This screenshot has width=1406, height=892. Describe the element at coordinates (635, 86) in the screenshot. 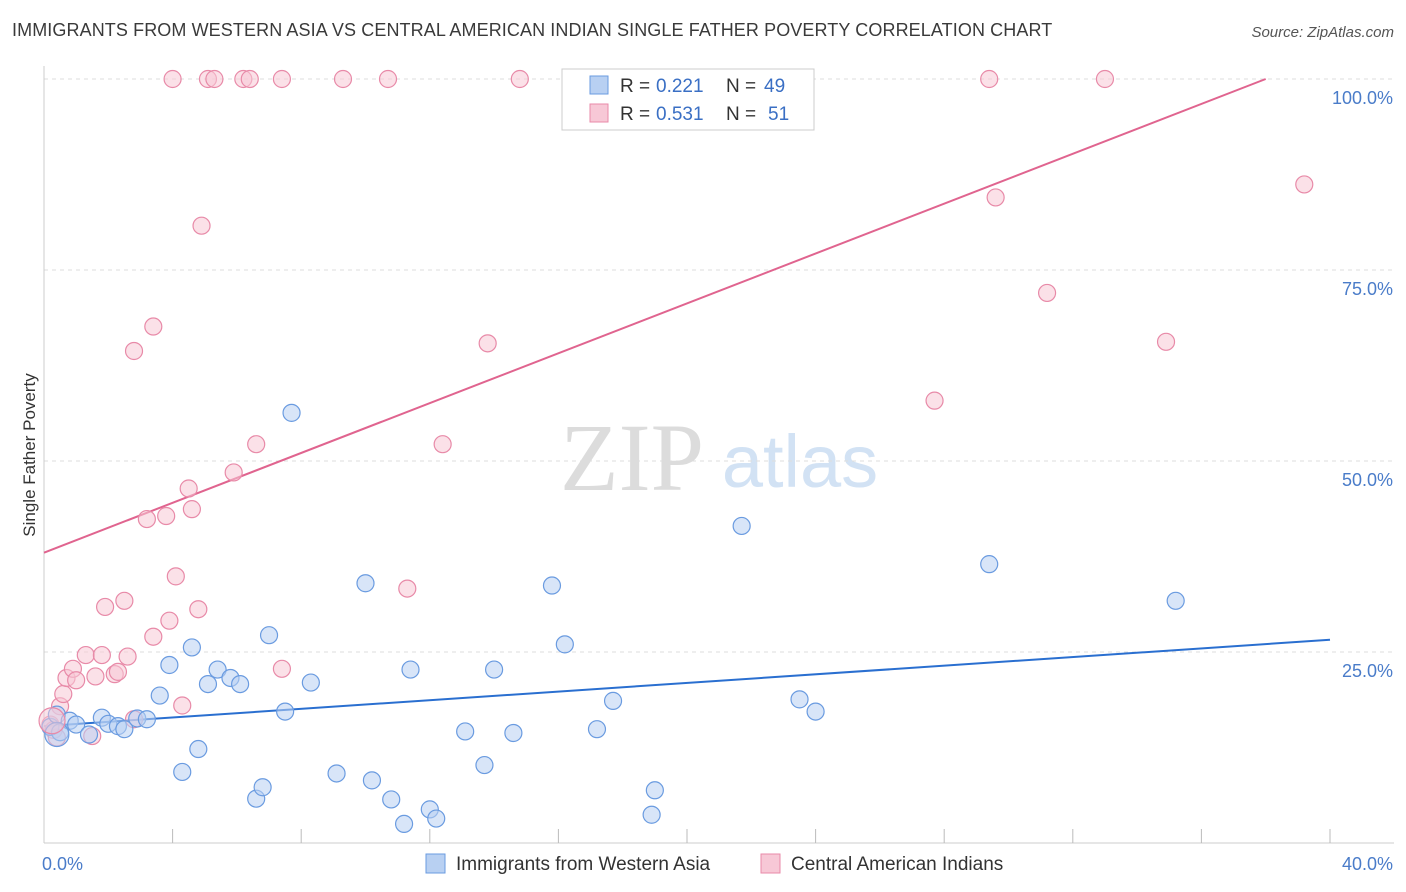

I see `legend-r-label-1: R =` at that location.